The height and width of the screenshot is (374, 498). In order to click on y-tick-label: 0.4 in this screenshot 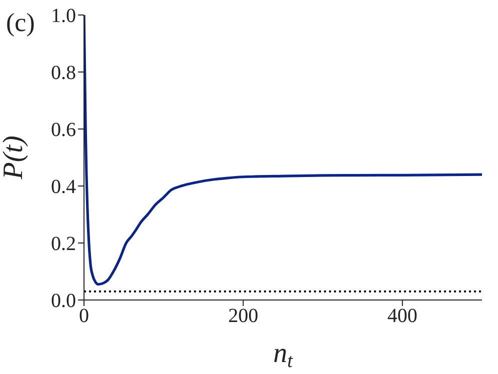, I will do `click(63, 187)`.